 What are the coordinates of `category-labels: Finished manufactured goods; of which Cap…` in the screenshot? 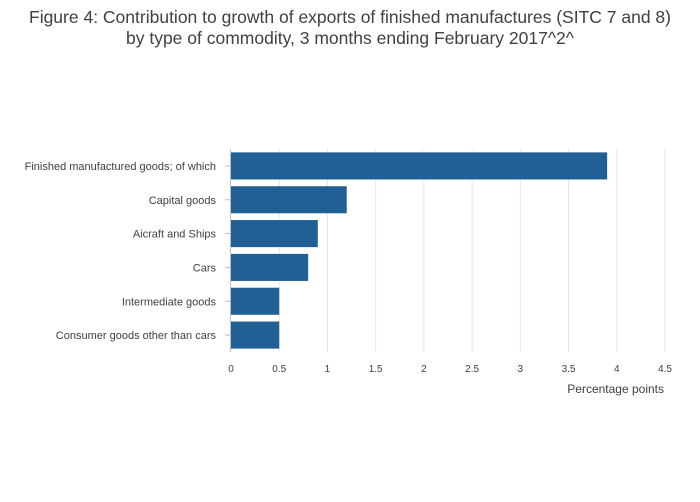 It's located at (121, 251).